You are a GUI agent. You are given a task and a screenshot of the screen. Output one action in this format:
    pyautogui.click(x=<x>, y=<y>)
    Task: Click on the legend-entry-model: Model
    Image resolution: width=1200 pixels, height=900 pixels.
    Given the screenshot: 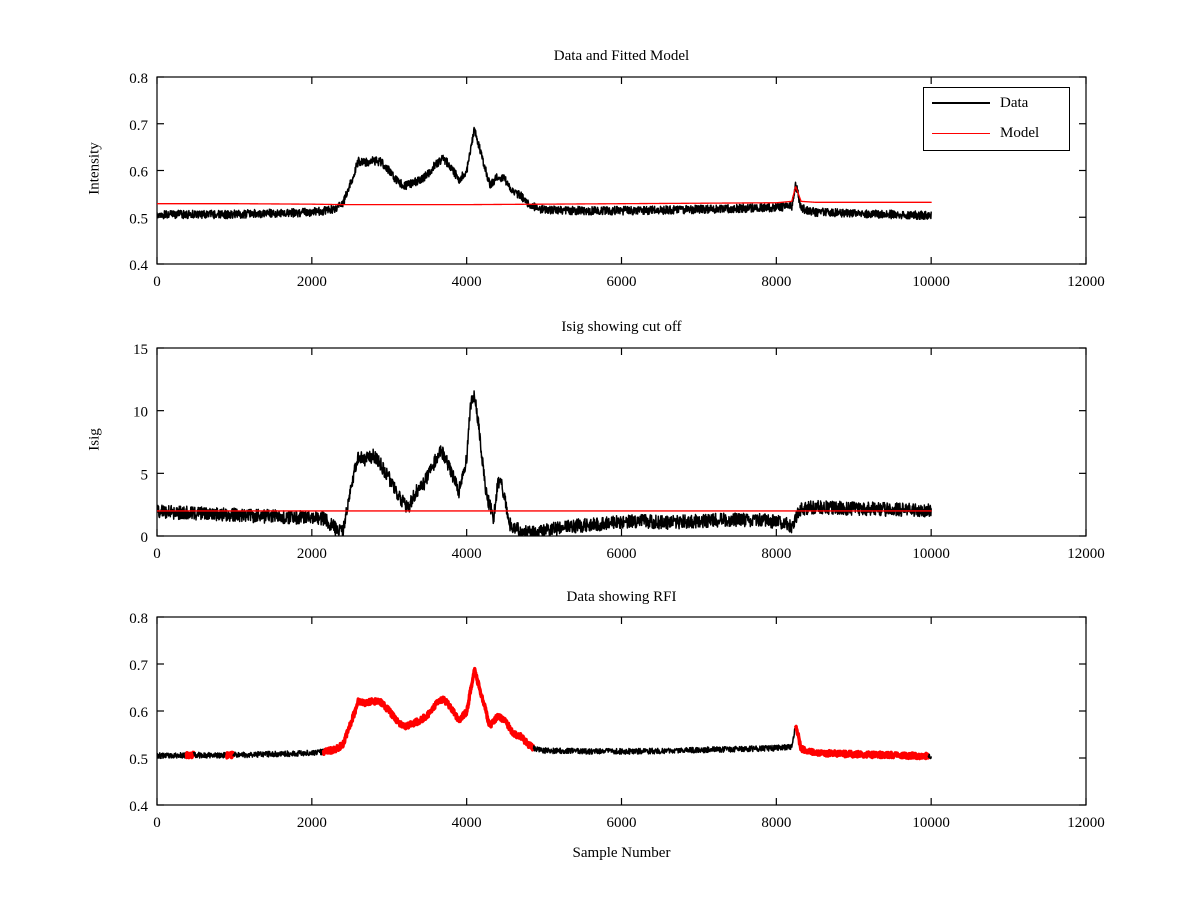 What is the action you would take?
    pyautogui.click(x=996, y=133)
    